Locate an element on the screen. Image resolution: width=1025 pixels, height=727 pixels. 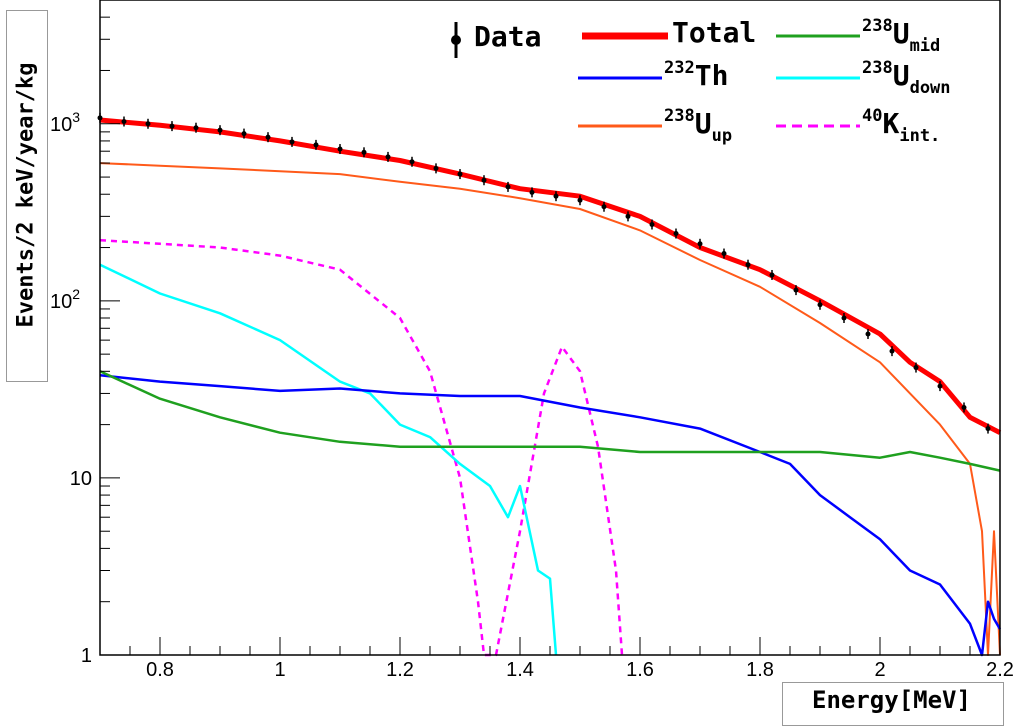
legend-entry-k40: 40Kint. is located at coordinates (901, 126).